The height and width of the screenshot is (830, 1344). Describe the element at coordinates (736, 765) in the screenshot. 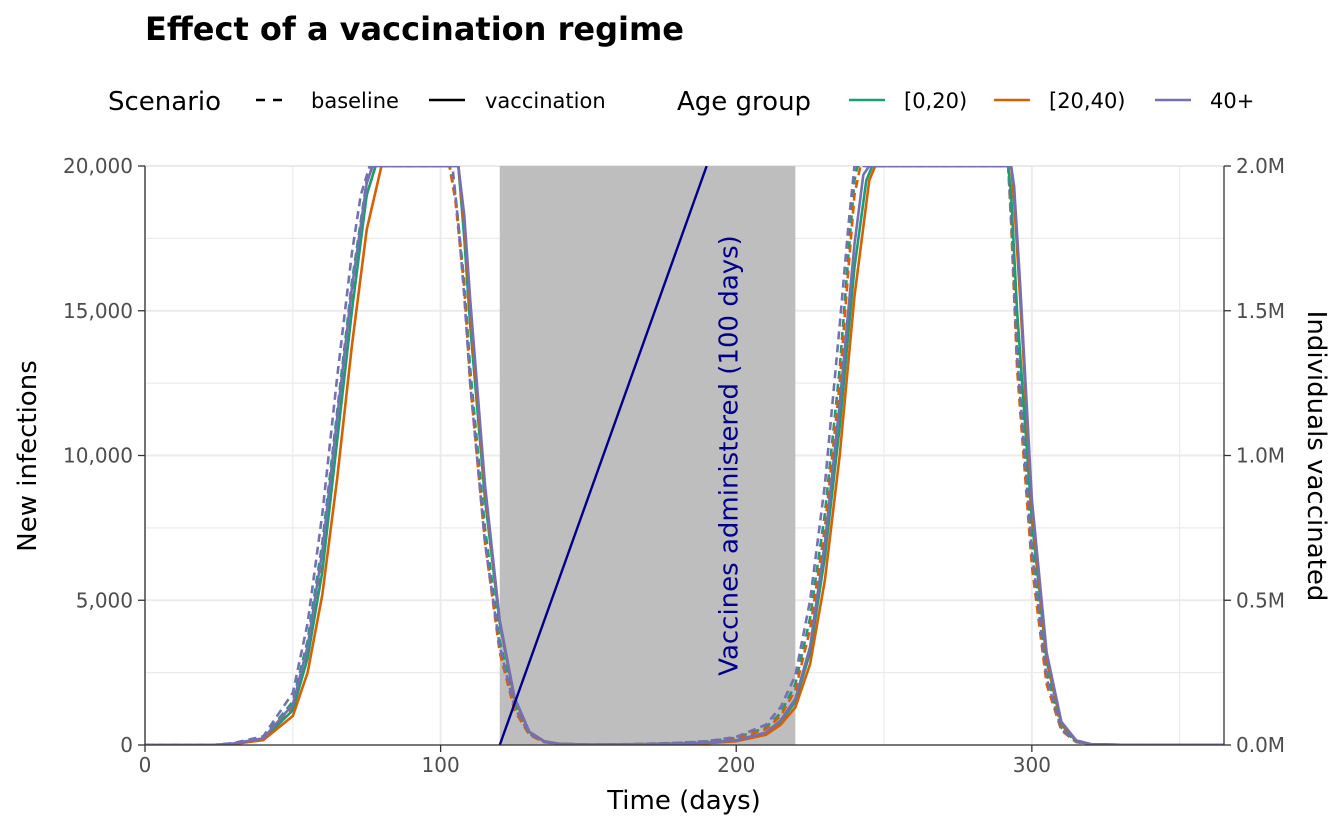

I see `x-tick-label: 200` at that location.